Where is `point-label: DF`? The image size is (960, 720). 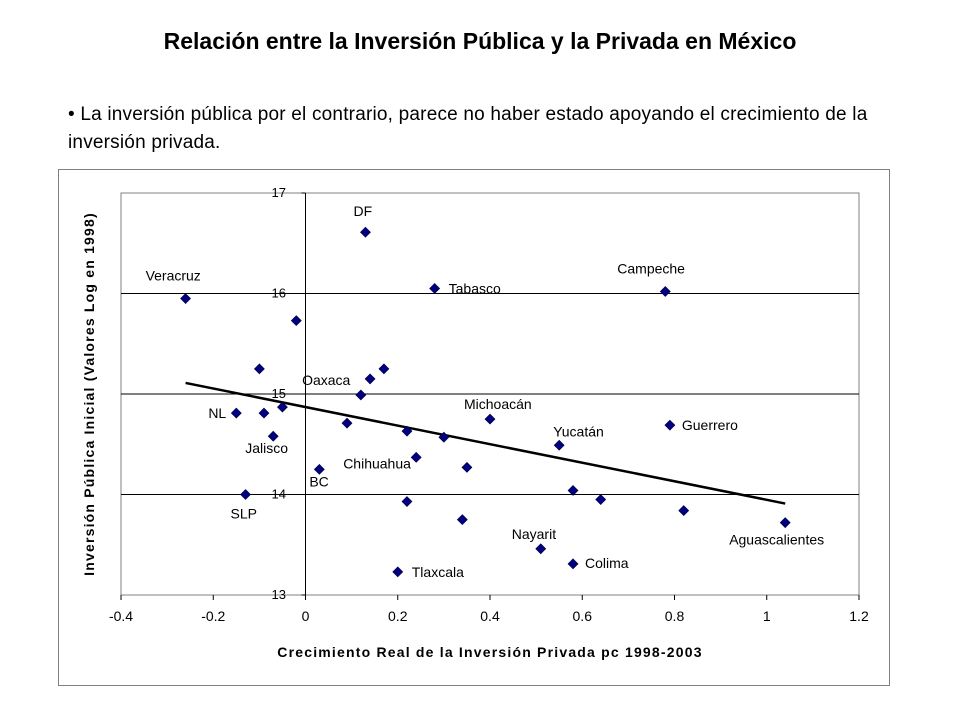
point-label: DF is located at coordinates (362, 211).